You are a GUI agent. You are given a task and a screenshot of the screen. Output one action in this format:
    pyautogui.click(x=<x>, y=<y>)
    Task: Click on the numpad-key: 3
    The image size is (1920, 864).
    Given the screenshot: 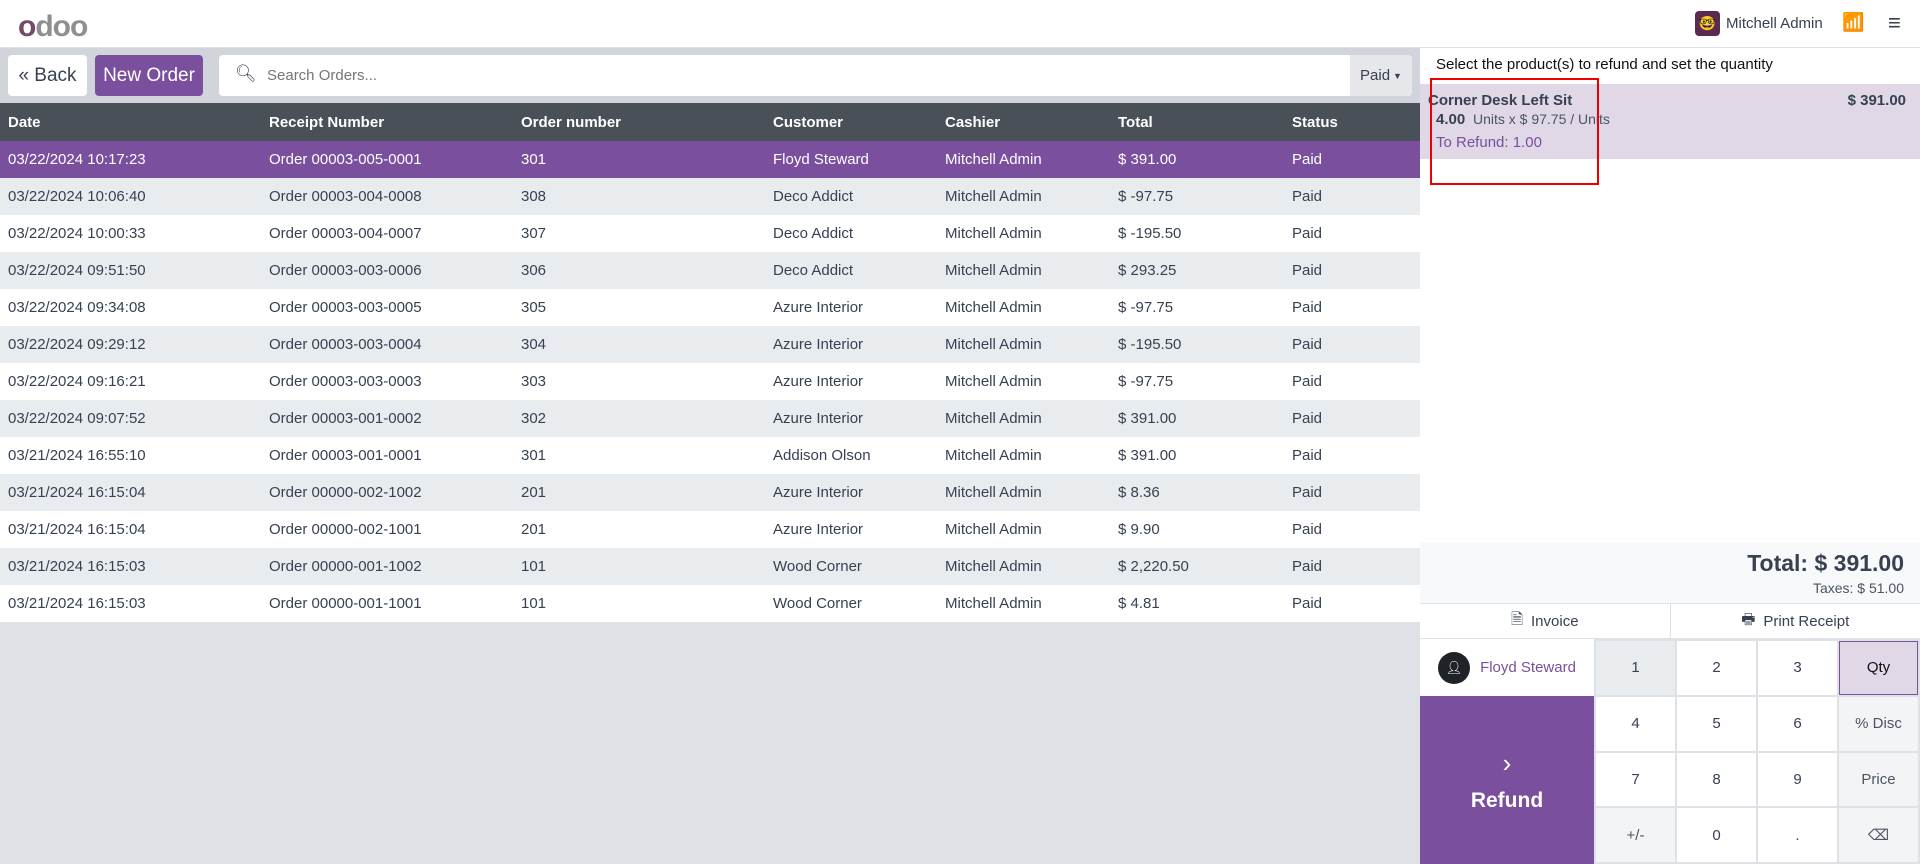 What is the action you would take?
    pyautogui.click(x=1797, y=668)
    